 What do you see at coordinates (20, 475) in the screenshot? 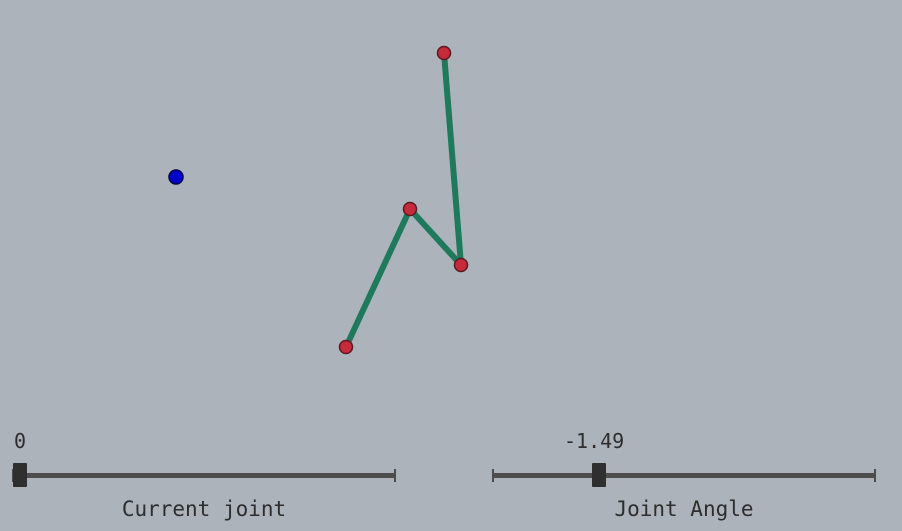
I see `current-joint-slider-thumb` at bounding box center [20, 475].